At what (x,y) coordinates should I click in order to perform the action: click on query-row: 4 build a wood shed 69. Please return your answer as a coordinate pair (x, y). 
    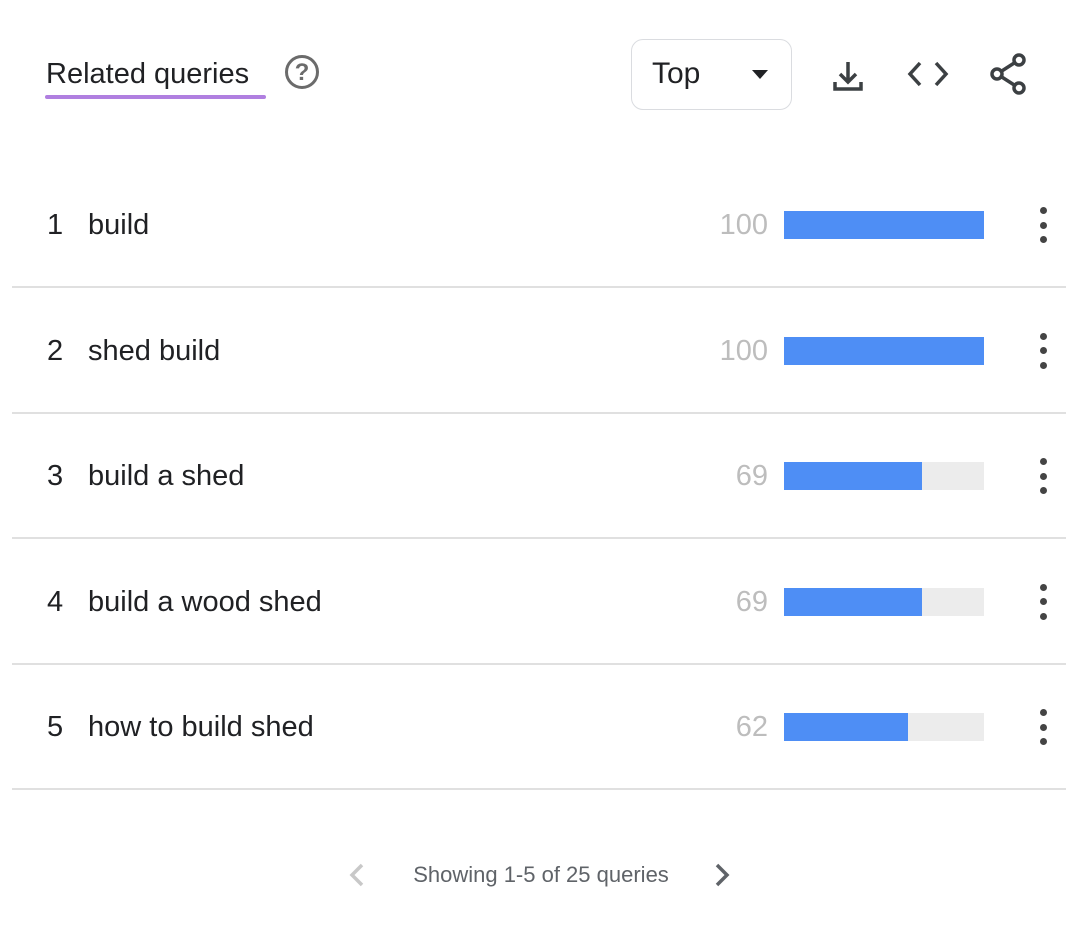
    Looking at the image, I should click on (539, 602).